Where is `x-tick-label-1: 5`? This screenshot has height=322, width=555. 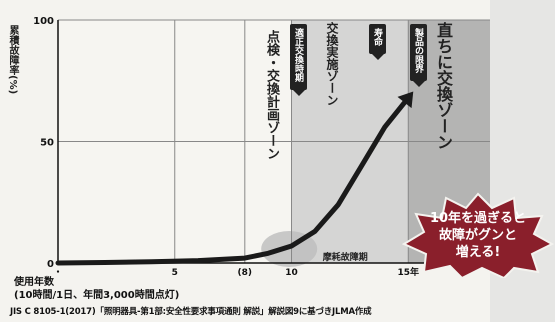
x-tick-label-1: 5 is located at coordinates (175, 273).